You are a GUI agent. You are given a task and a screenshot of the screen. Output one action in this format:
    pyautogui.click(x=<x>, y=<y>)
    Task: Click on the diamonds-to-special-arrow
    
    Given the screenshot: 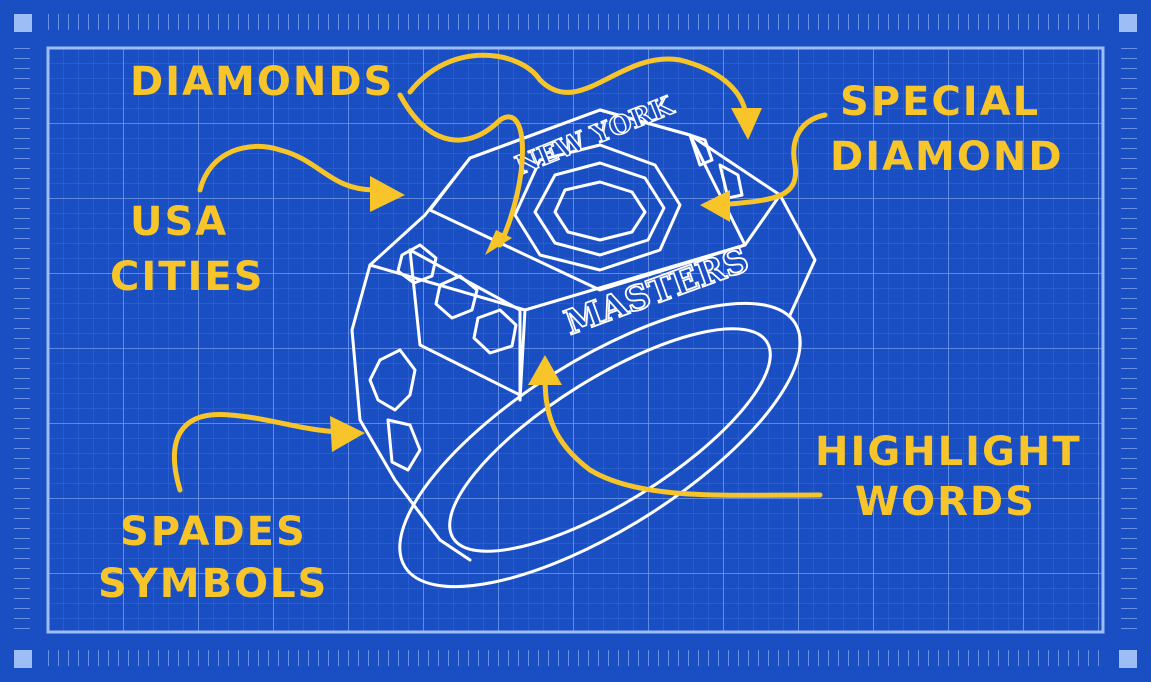 What is the action you would take?
    pyautogui.click(x=577, y=82)
    